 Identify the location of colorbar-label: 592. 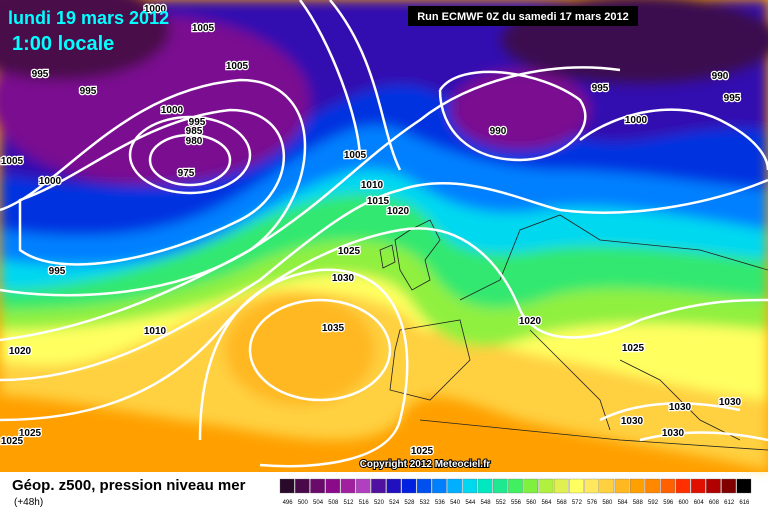
(653, 503).